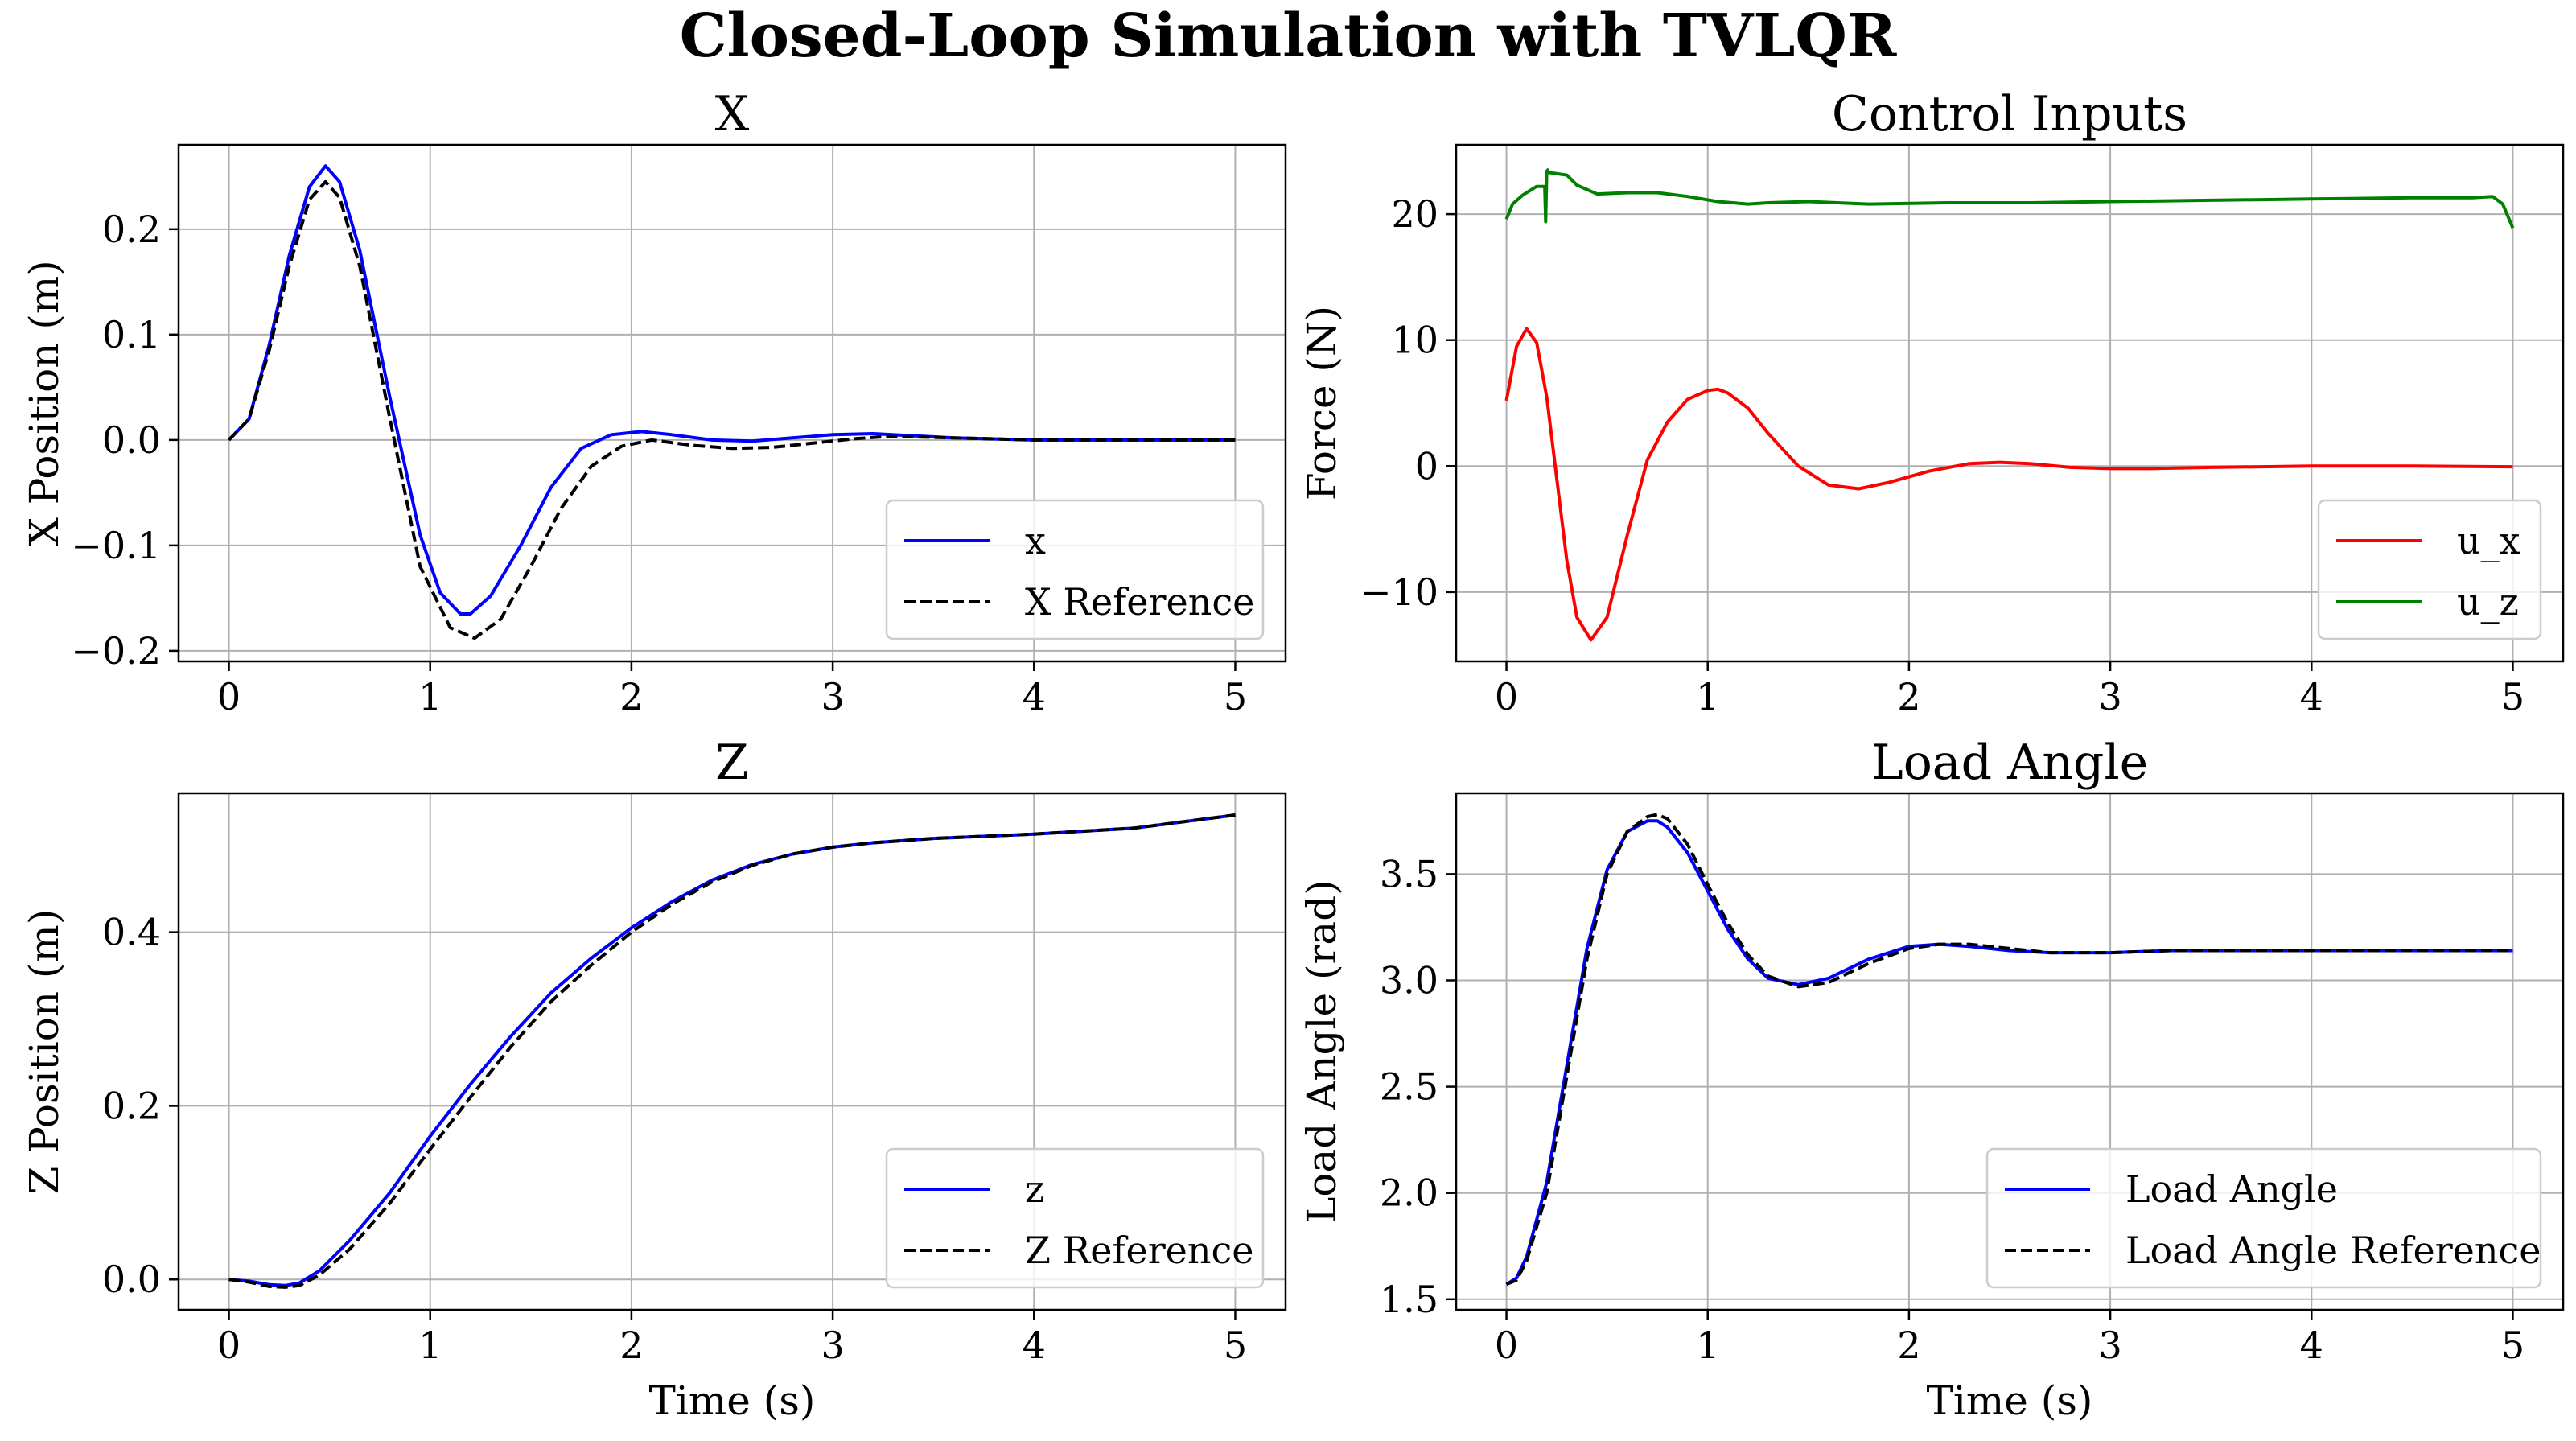  What do you see at coordinates (1426, 466) in the screenshot?
I see `y-tick-label: 0` at bounding box center [1426, 466].